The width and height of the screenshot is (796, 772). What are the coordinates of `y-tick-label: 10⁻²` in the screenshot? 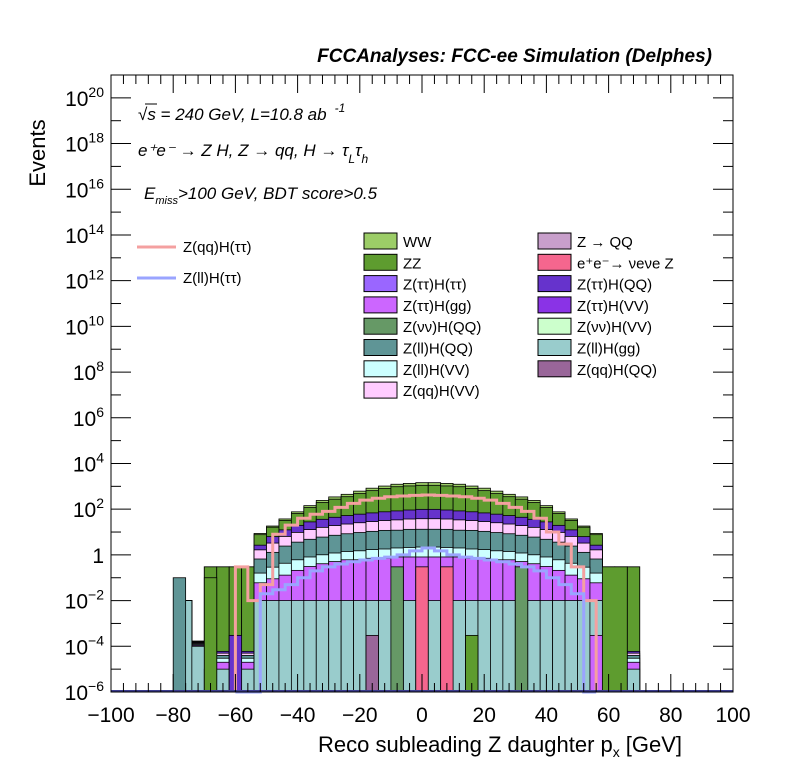 It's located at (85, 600).